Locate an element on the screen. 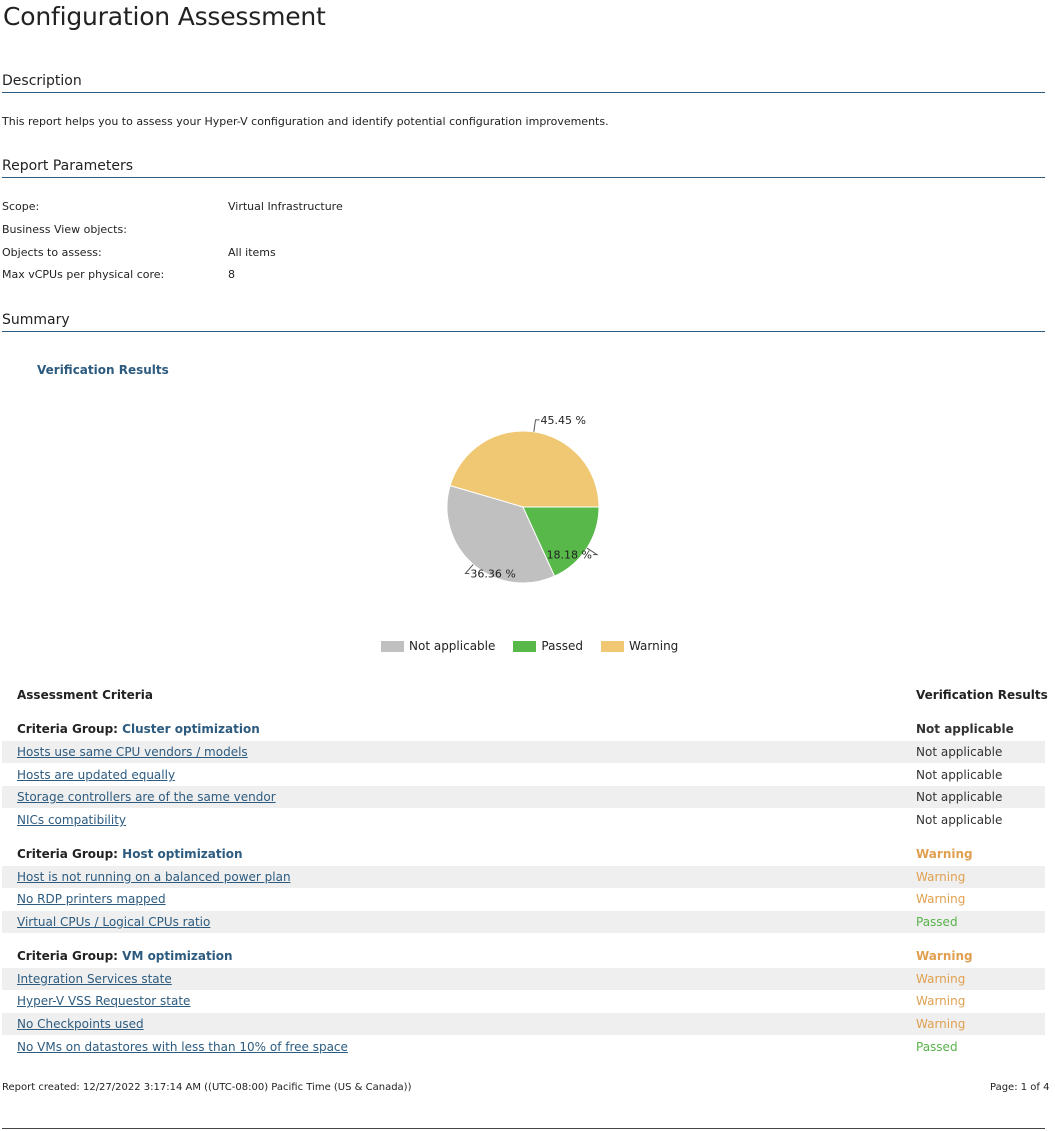 Image resolution: width=1055 pixels, height=1131 pixels. footer-divider is located at coordinates (523, 1128).